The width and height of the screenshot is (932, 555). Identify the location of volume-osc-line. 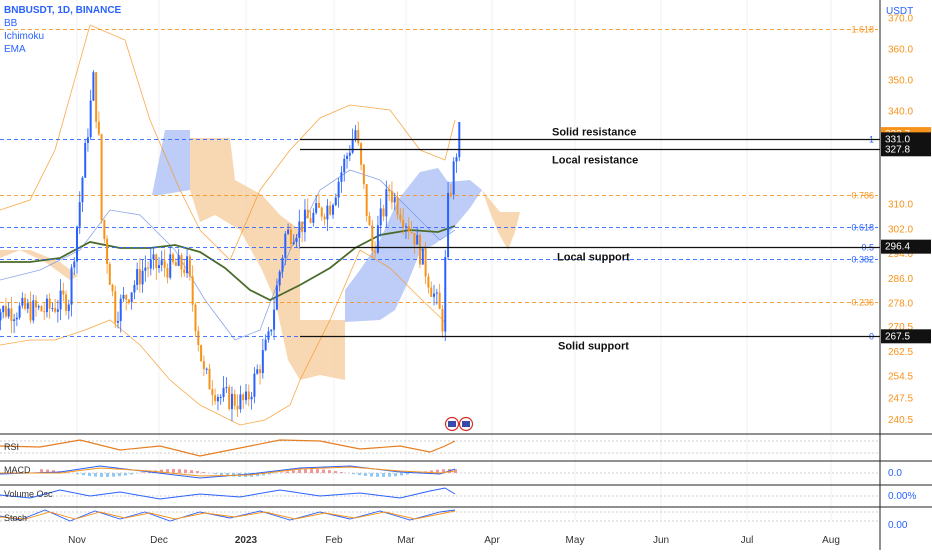
(227, 493).